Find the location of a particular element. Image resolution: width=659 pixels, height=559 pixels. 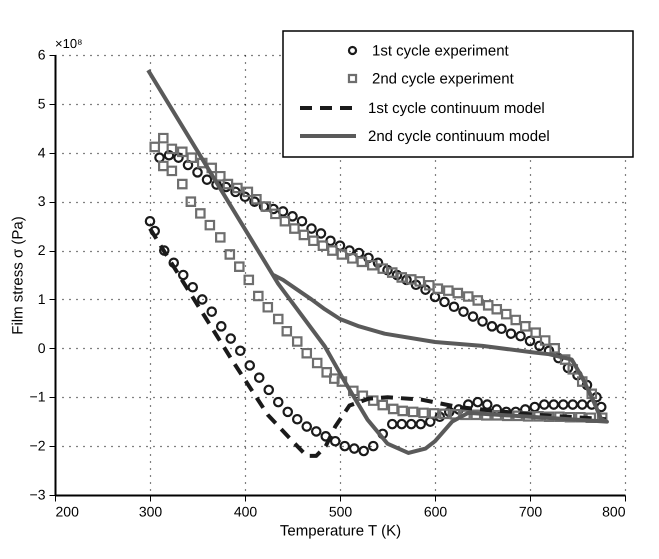

x-tick-label: 800 is located at coordinates (614, 512).